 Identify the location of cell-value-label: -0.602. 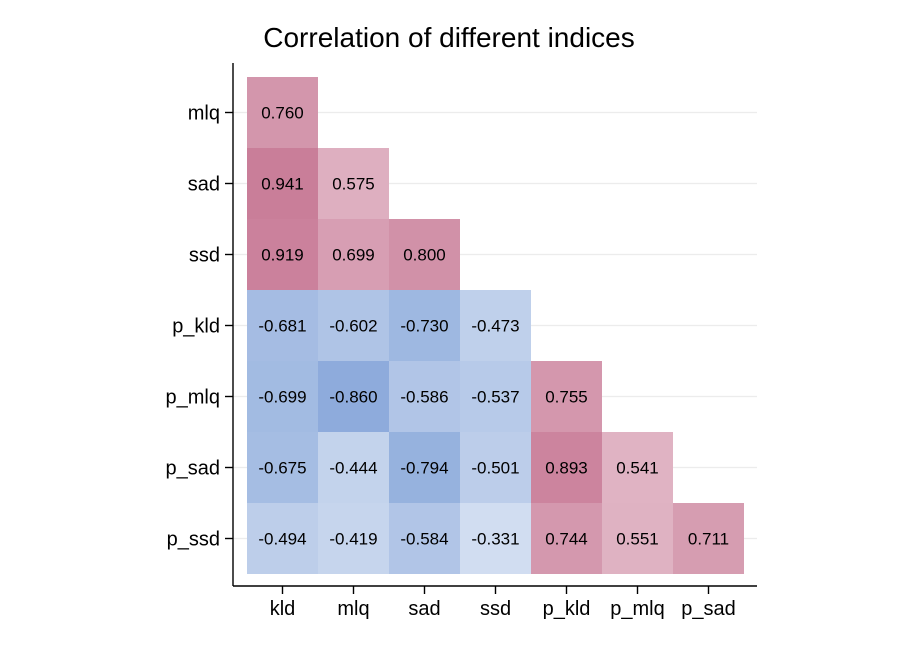
(353, 326).